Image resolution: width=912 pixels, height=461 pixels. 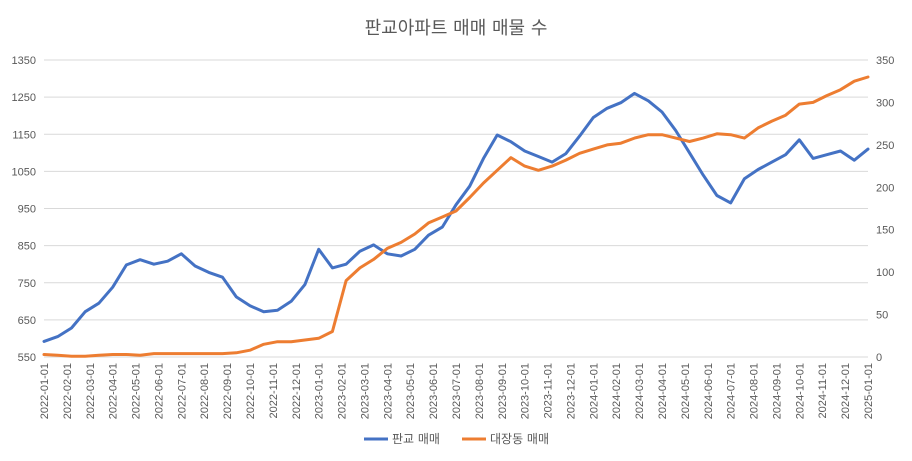 I want to click on x-tick-label: 2022-06-01, so click(x=159, y=391).